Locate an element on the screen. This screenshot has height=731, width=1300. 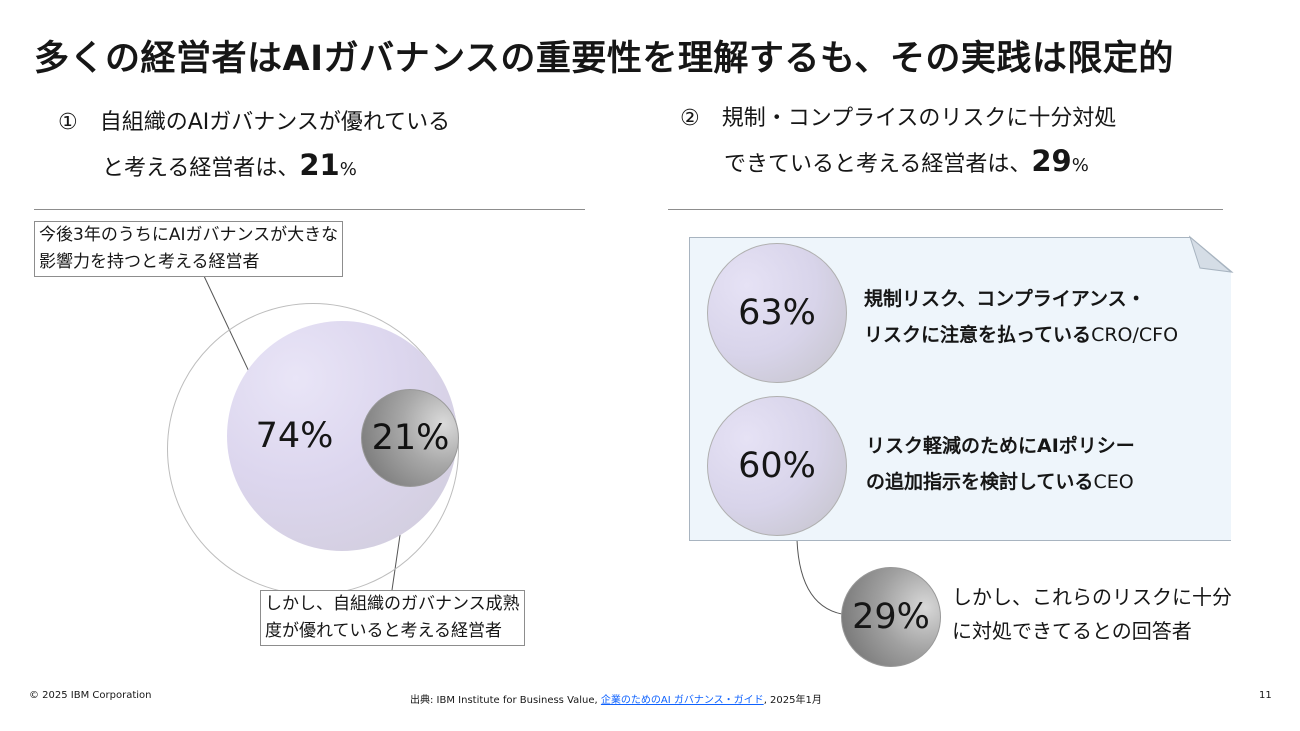
right-stat-unit: % is located at coordinates (1080, 165).